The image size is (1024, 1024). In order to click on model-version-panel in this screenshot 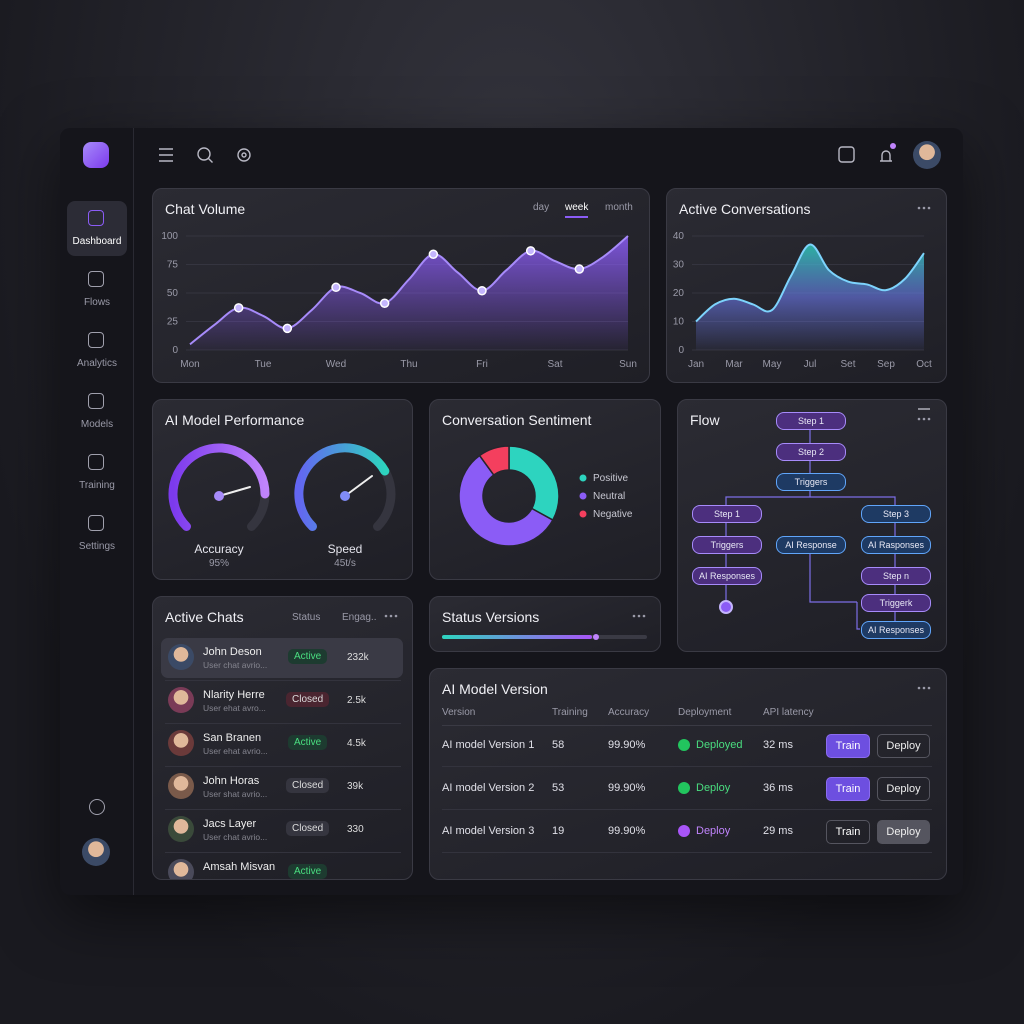, I will do `click(688, 774)`.